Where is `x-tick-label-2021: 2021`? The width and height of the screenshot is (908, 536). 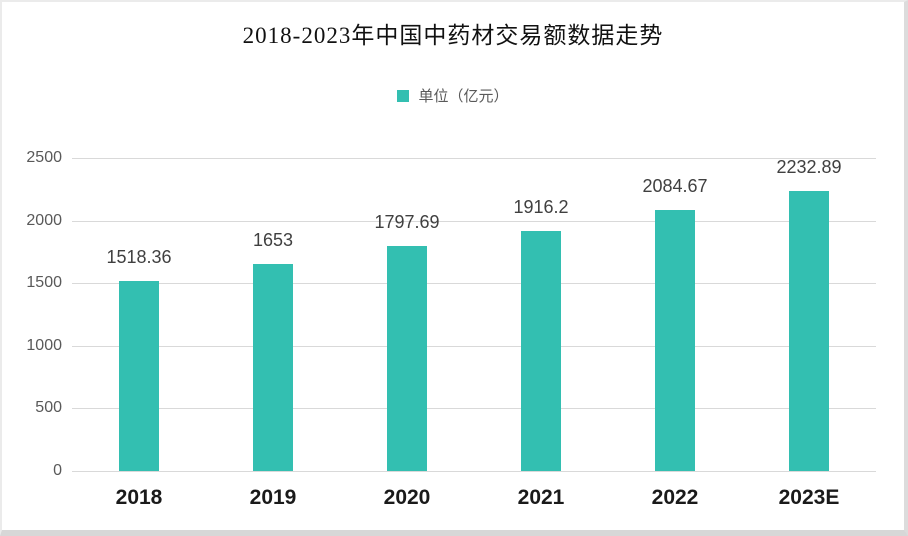 x-tick-label-2021: 2021 is located at coordinates (541, 497).